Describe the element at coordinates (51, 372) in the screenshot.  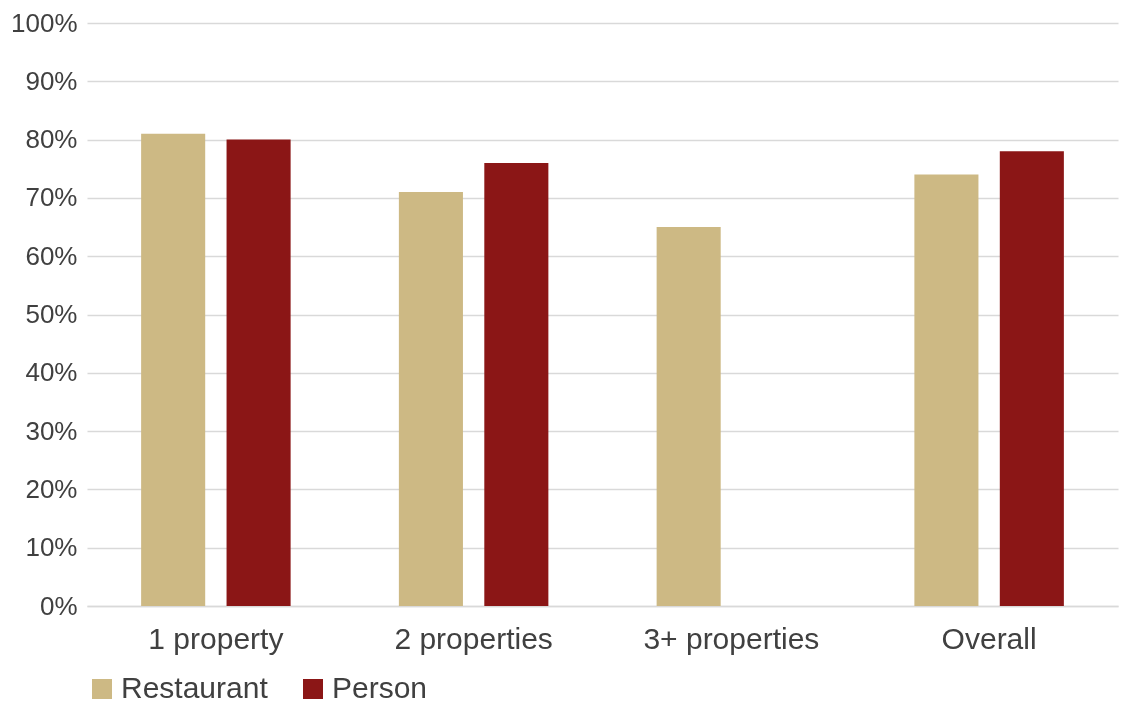
I see `y-tick-label: 40%` at that location.